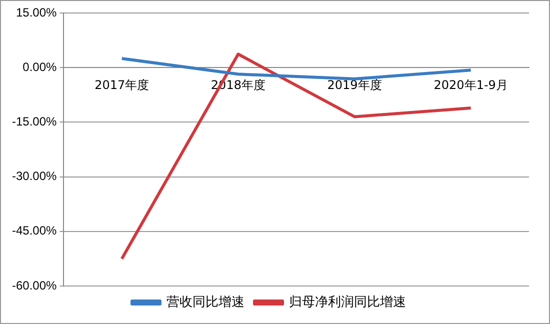  Describe the element at coordinates (40, 67) in the screenshot. I see `y-tick-label: 0.00%` at that location.